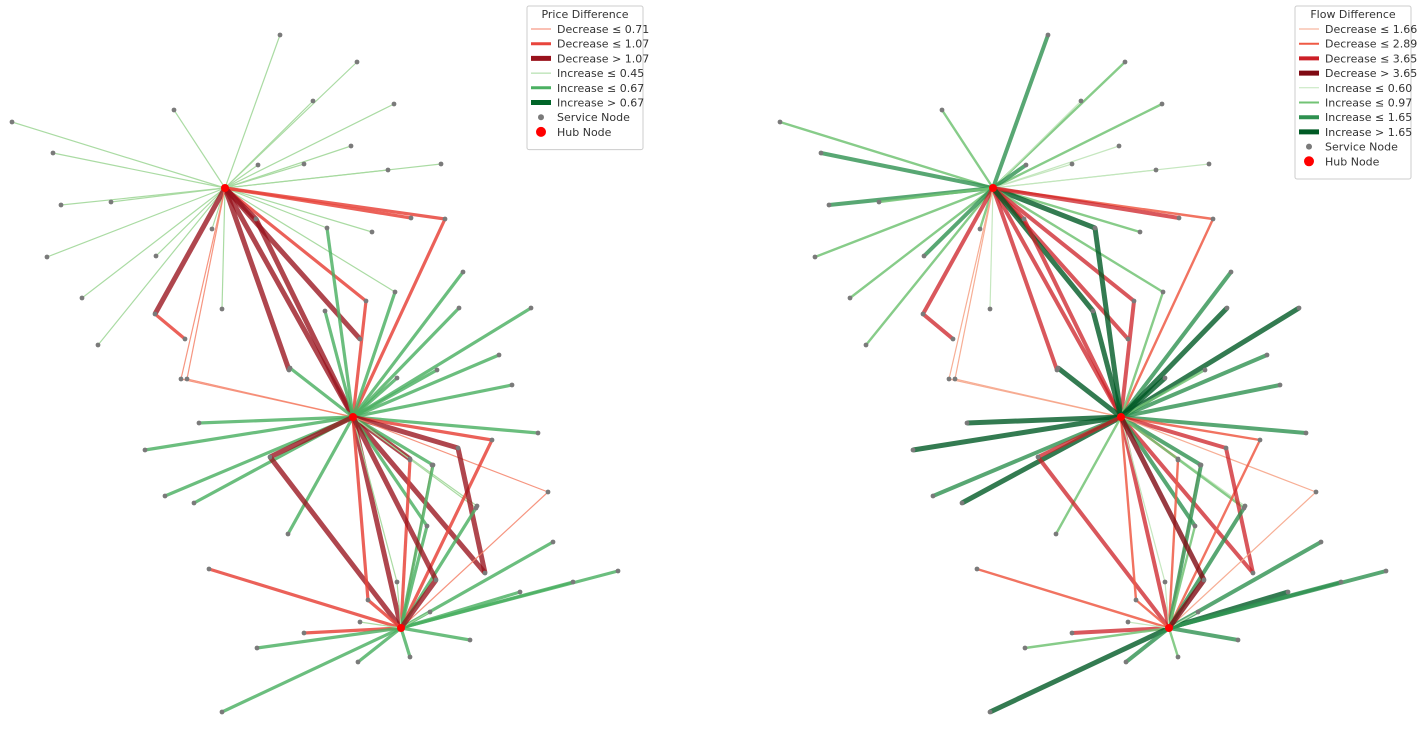  I want to click on legend-label: Increase ≤ 0.67, so click(600, 88).